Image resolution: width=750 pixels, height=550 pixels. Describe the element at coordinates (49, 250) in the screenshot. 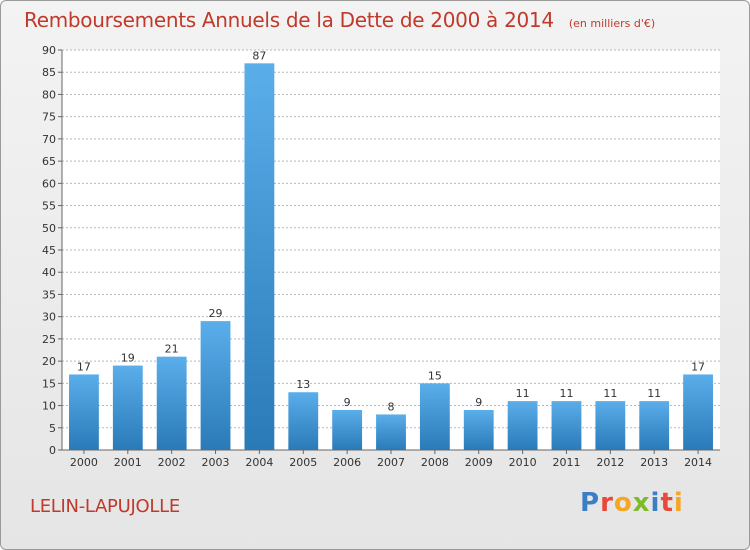

I see `y-tick-label: 45` at that location.